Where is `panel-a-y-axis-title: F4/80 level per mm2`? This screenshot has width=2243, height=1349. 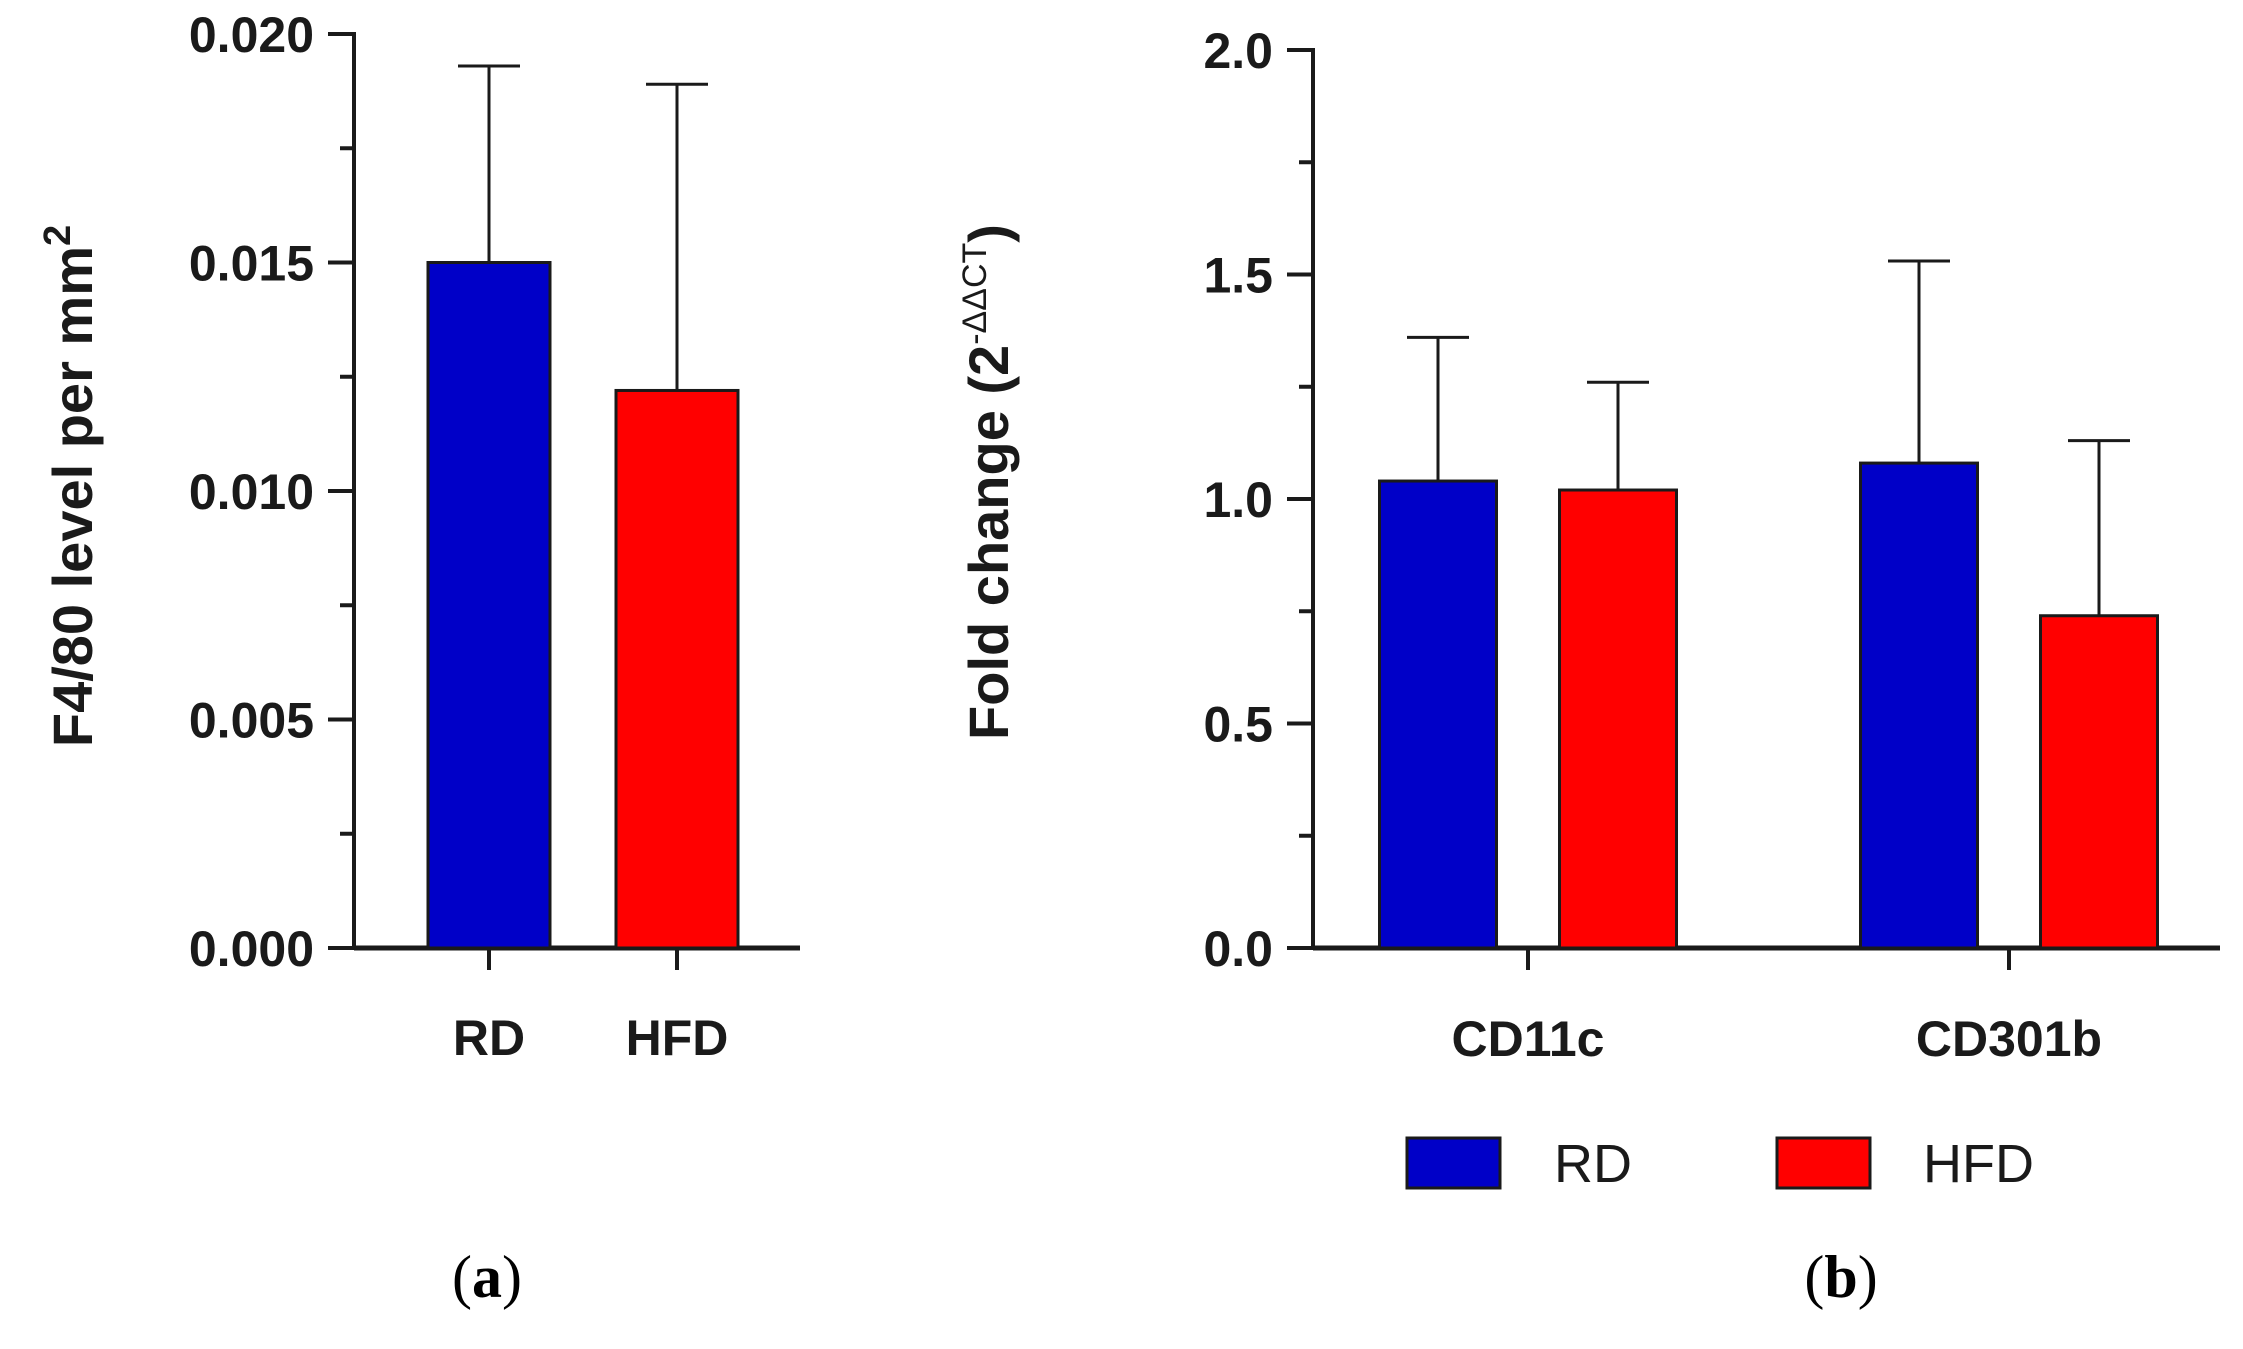
panel-a-y-axis-title: F4/80 level per mm2 is located at coordinates (70, 486).